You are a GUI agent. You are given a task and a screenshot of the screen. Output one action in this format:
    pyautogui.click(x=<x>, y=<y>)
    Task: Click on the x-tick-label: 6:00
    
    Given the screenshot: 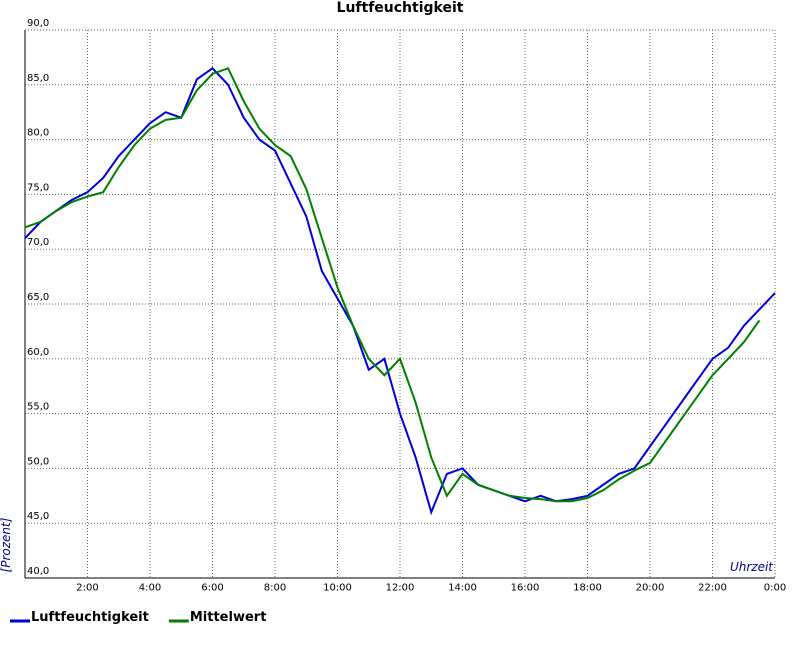 What is the action you would take?
    pyautogui.click(x=212, y=587)
    